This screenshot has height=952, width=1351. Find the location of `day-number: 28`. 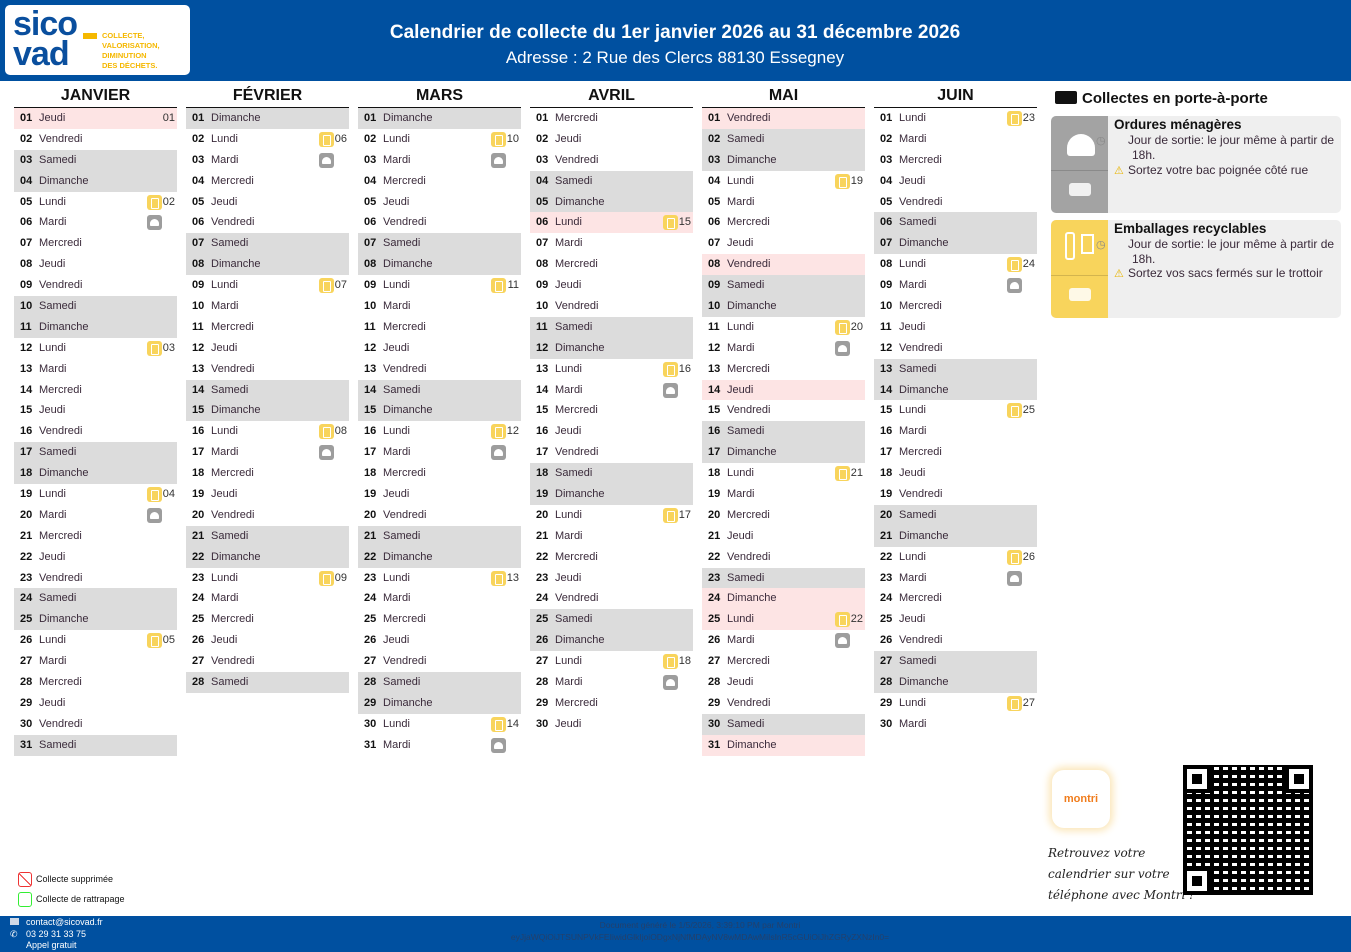

day-number: 28 is located at coordinates (714, 682).